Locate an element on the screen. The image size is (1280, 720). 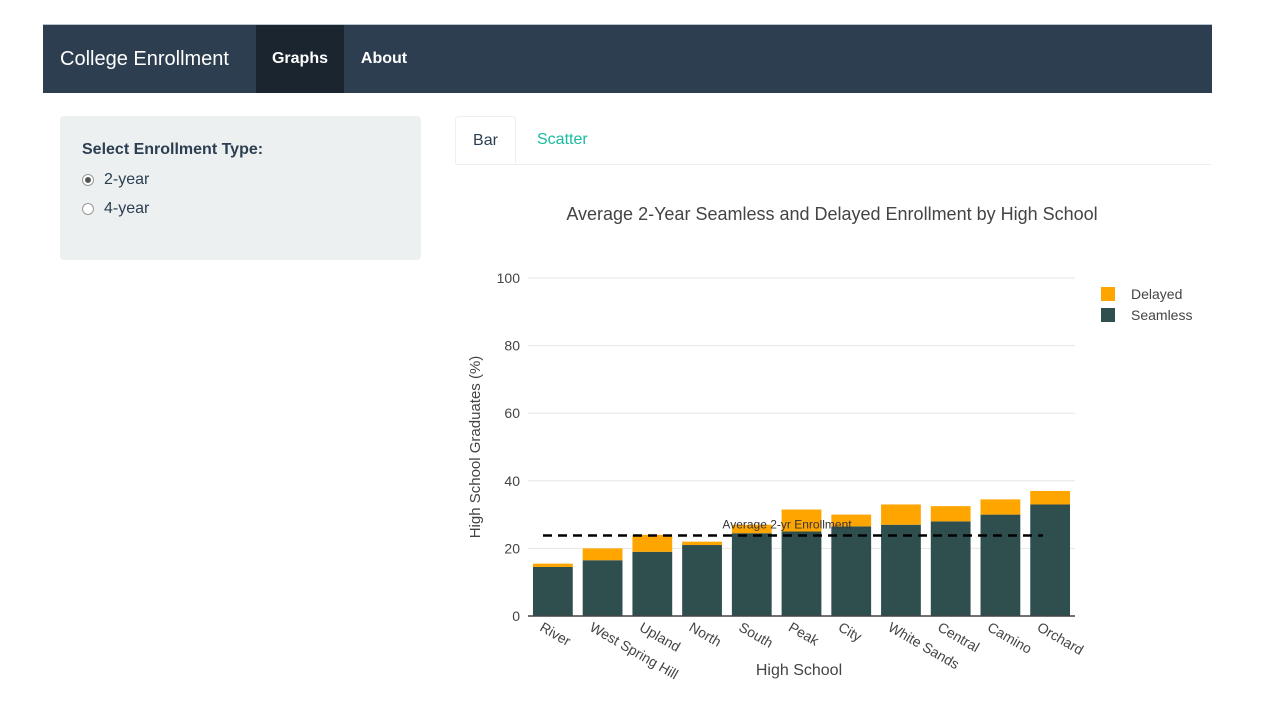
reference-line-group: Average 2-yr Enrollment is located at coordinates (793, 527).